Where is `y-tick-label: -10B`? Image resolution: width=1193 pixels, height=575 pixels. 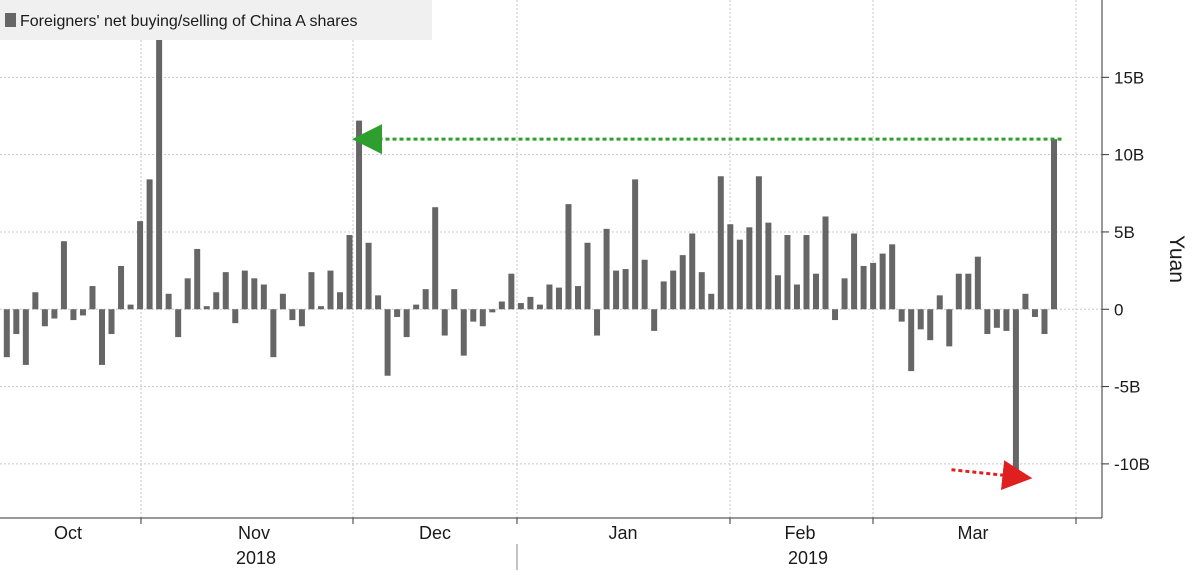
y-tick-label: -10B is located at coordinates (1132, 464).